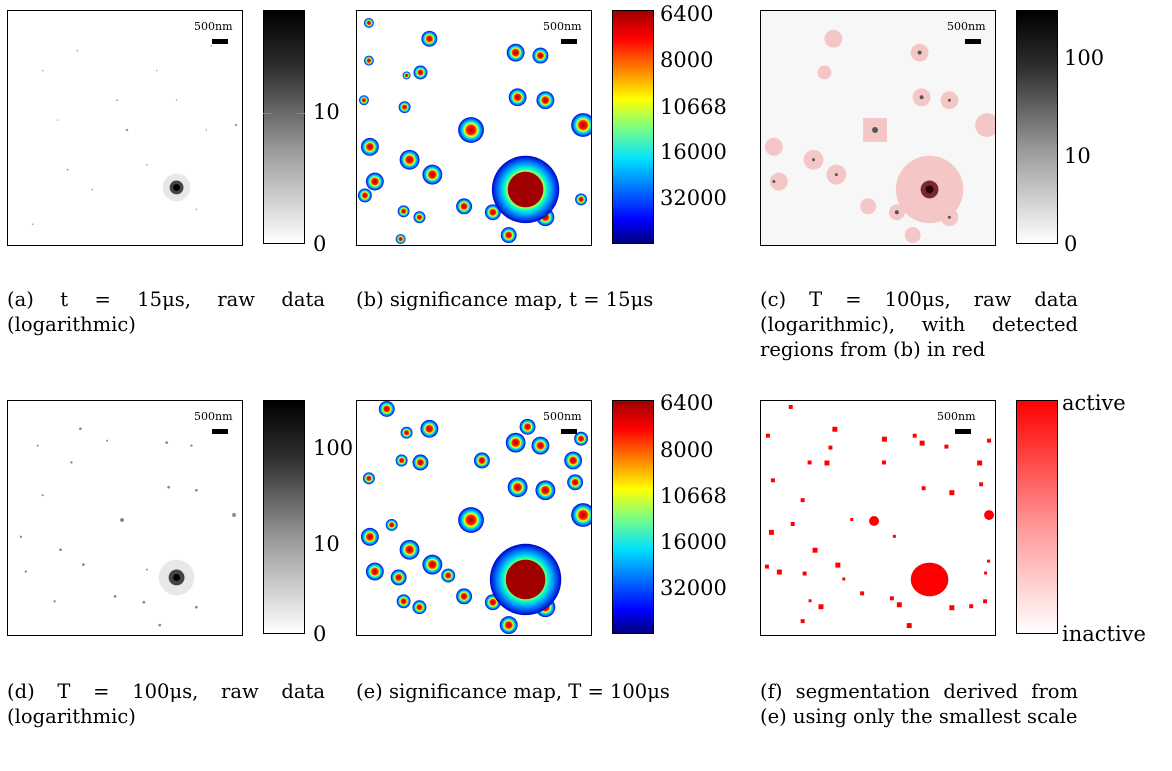 This screenshot has height=771, width=1172. What do you see at coordinates (1104, 634) in the screenshot?
I see `colorbar-tick-label: inactive` at bounding box center [1104, 634].